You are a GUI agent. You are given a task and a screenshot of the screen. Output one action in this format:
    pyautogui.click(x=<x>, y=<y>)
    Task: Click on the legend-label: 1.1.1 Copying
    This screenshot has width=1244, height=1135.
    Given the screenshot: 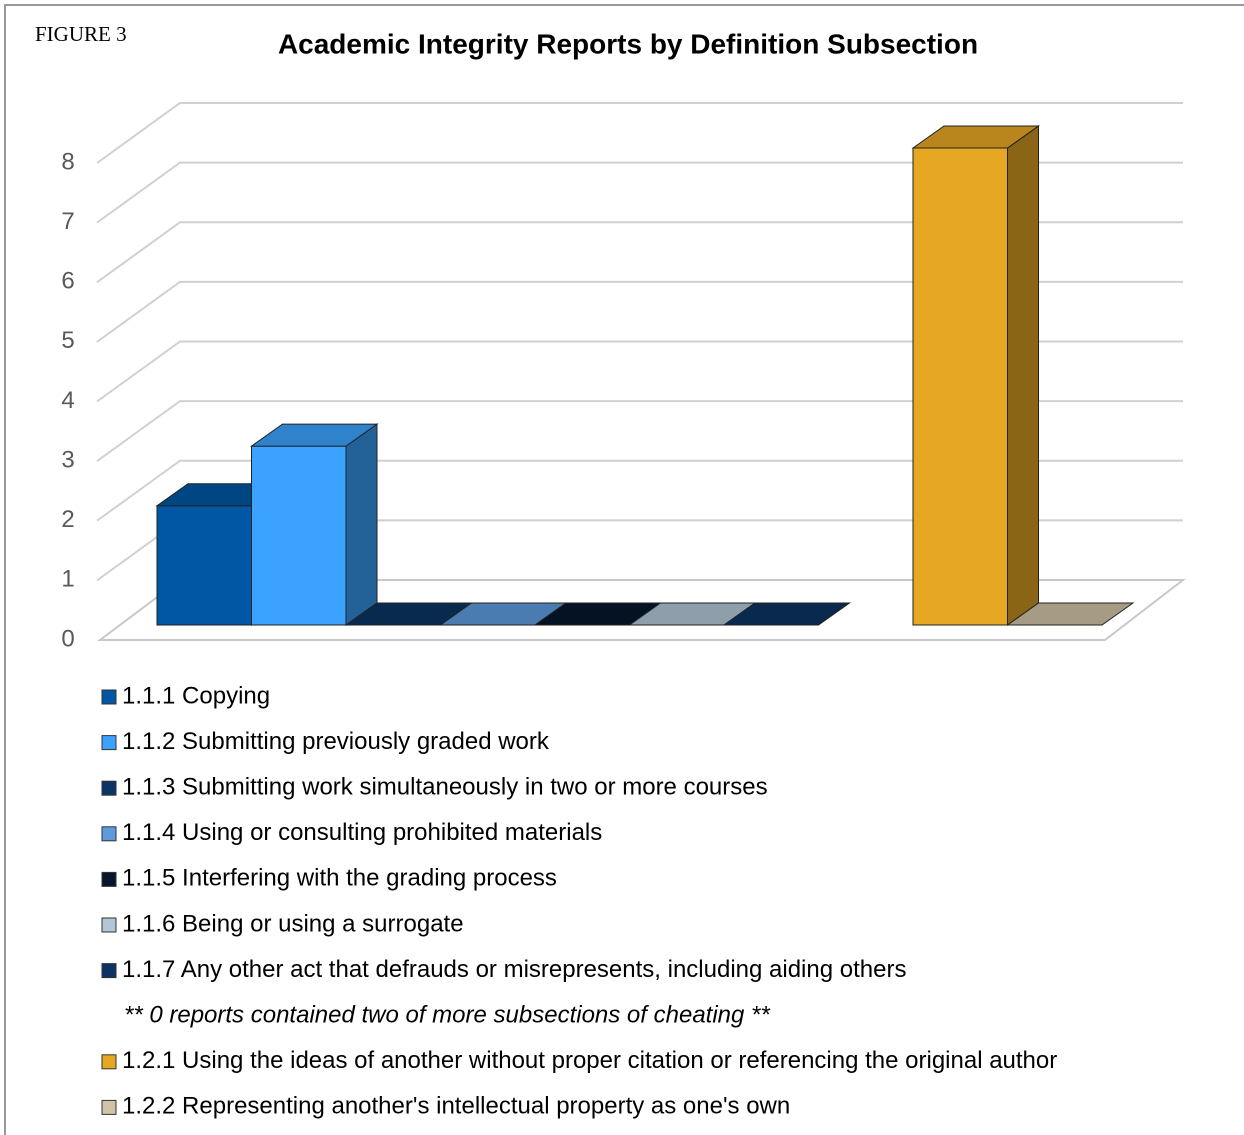 What is the action you would take?
    pyautogui.click(x=196, y=695)
    